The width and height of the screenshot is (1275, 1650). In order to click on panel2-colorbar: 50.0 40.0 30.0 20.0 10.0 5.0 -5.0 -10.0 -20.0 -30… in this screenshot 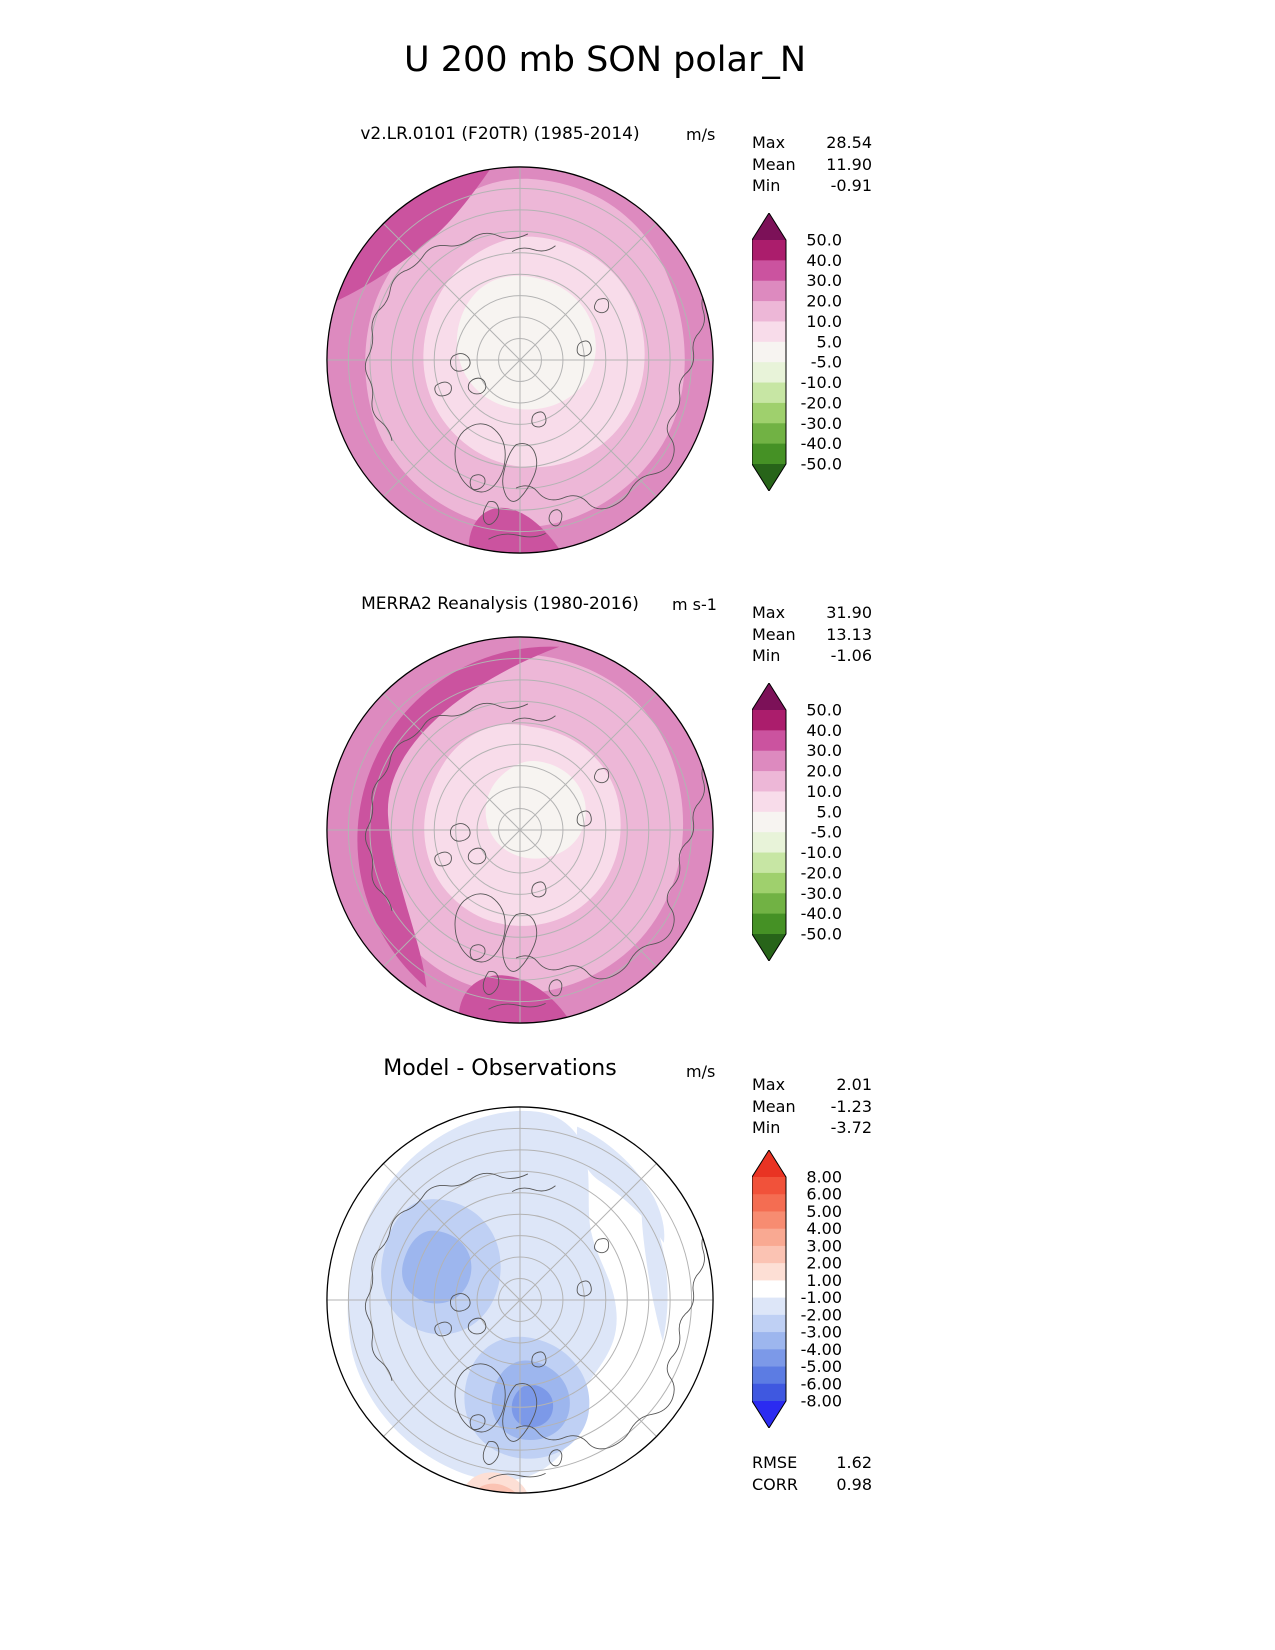, I will do `click(831, 823)`.